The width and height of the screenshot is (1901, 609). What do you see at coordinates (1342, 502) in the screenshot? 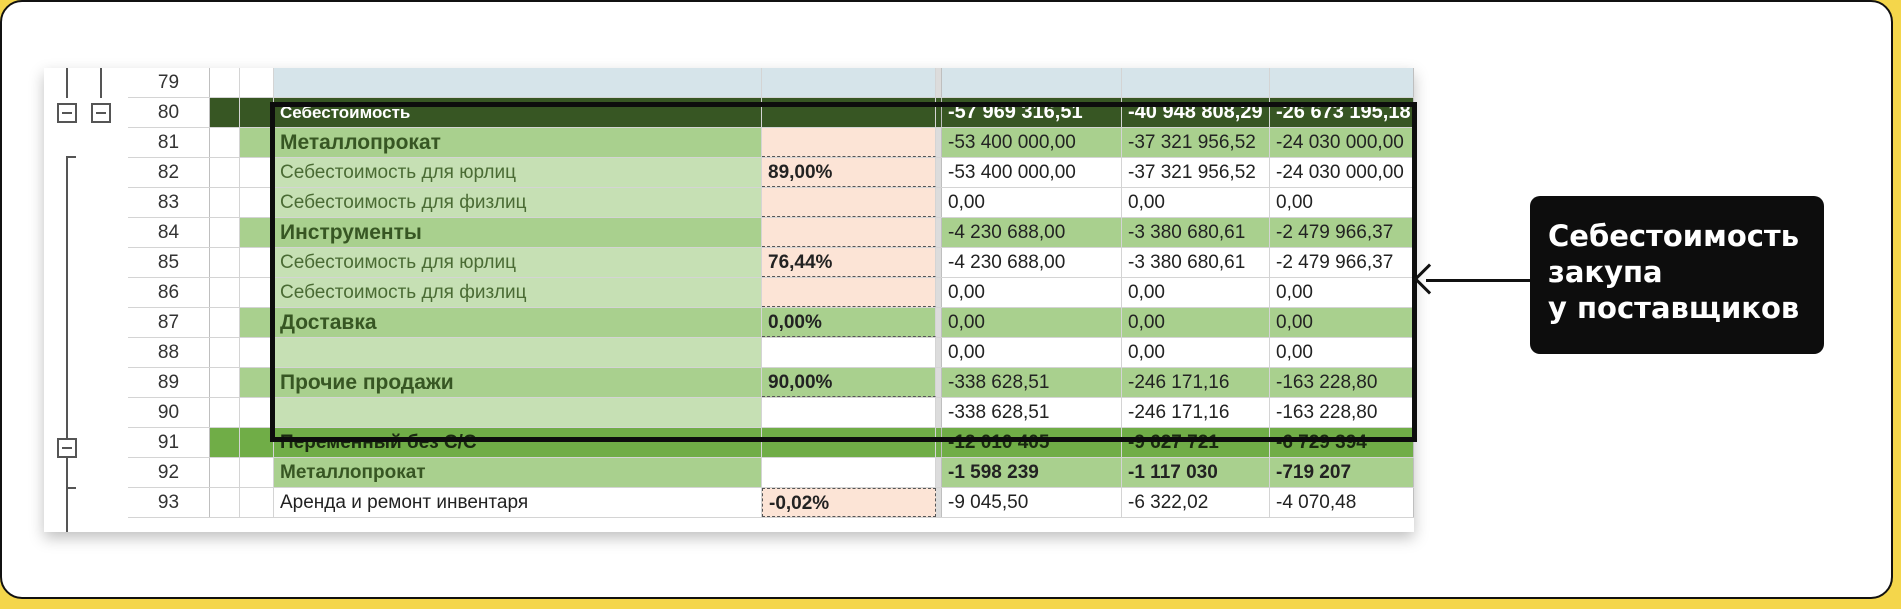
I see `value-cell: -4 070,48` at bounding box center [1342, 502].